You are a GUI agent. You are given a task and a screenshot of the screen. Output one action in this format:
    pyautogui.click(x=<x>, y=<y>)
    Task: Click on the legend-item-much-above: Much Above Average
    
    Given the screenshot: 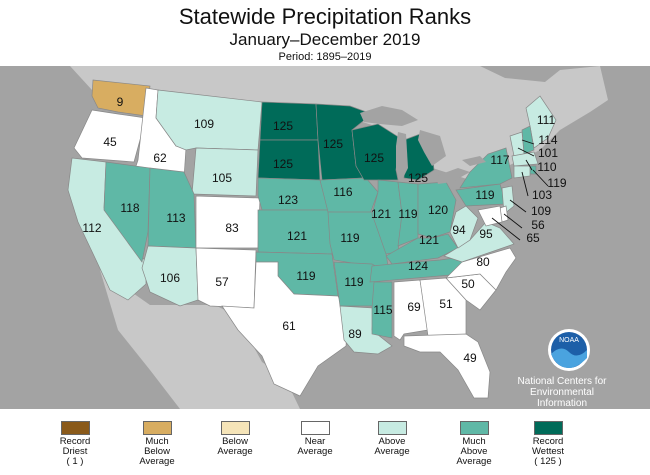 What is the action you would take?
    pyautogui.click(x=474, y=444)
    